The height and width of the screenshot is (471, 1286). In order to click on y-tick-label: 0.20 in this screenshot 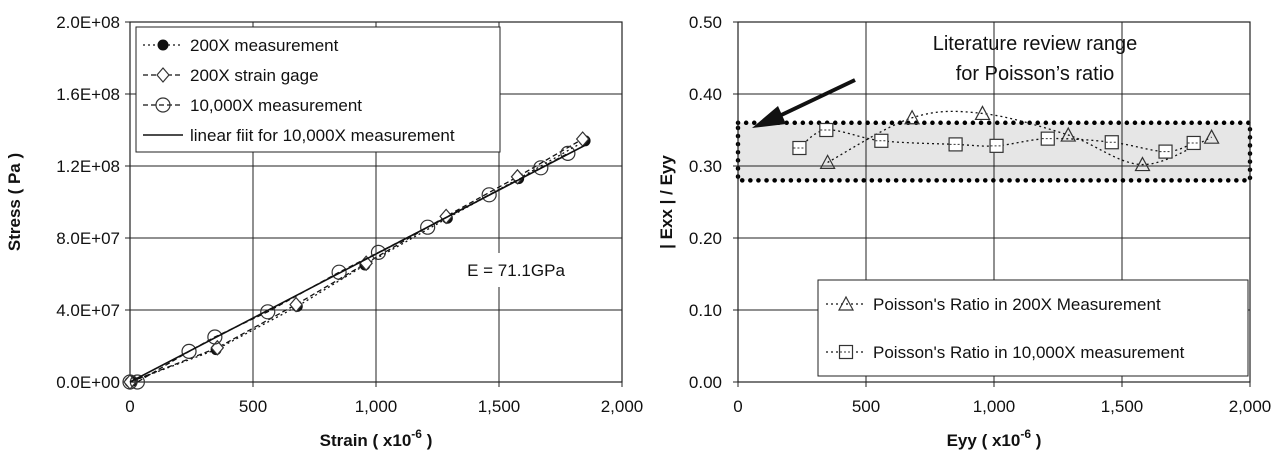, I will do `click(705, 238)`.